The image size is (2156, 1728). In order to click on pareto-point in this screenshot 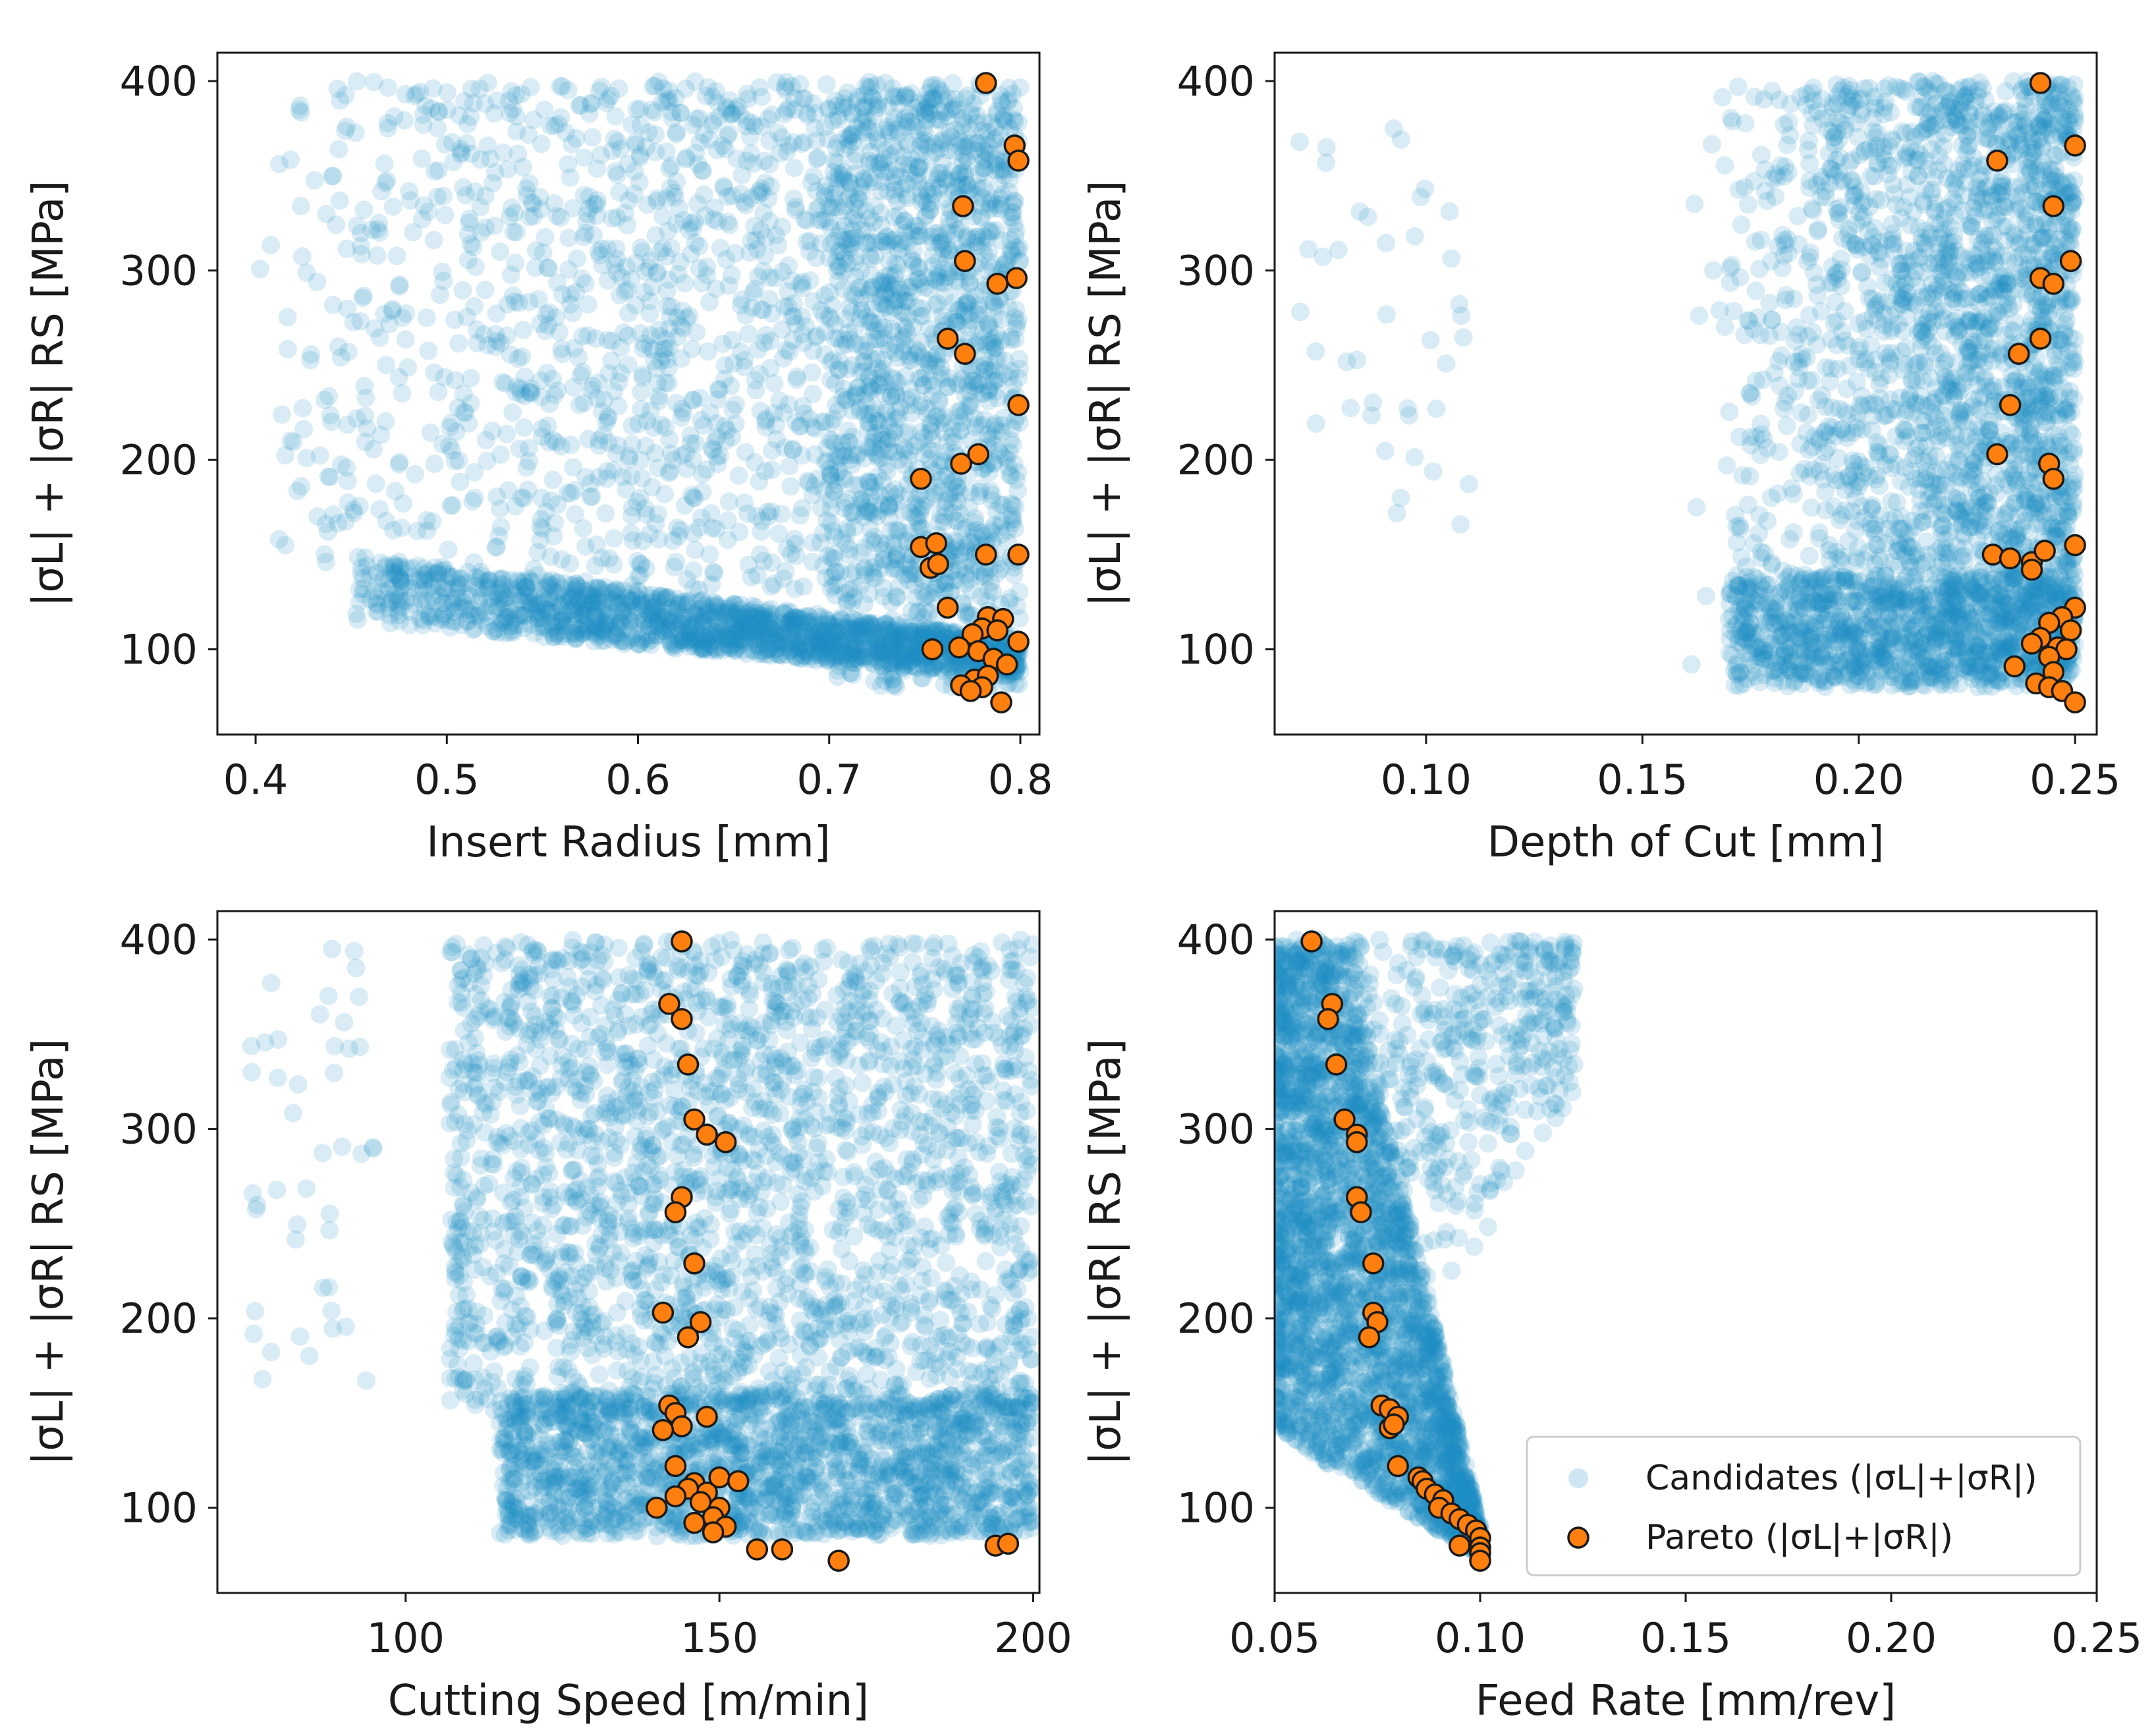, I will do `click(947, 338)`.